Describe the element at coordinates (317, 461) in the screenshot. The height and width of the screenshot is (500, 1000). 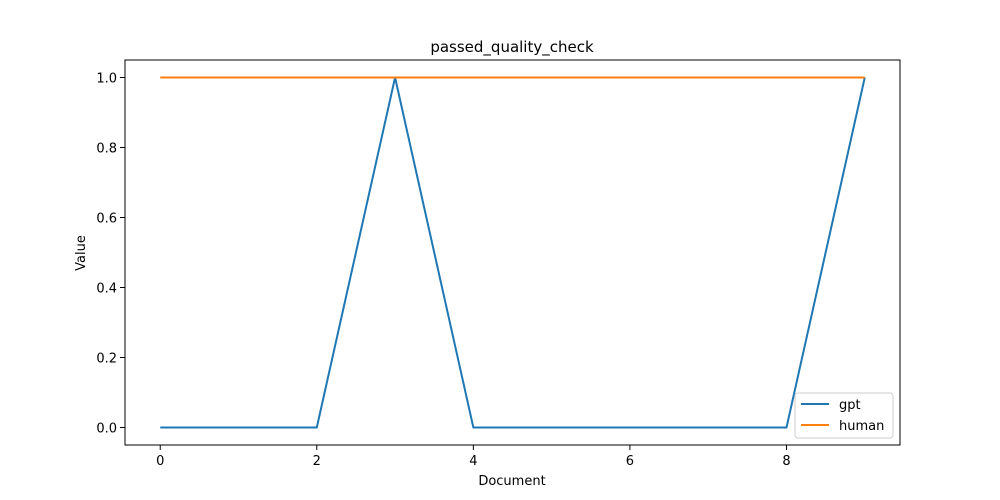
I see `x-tick-label: 2` at that location.